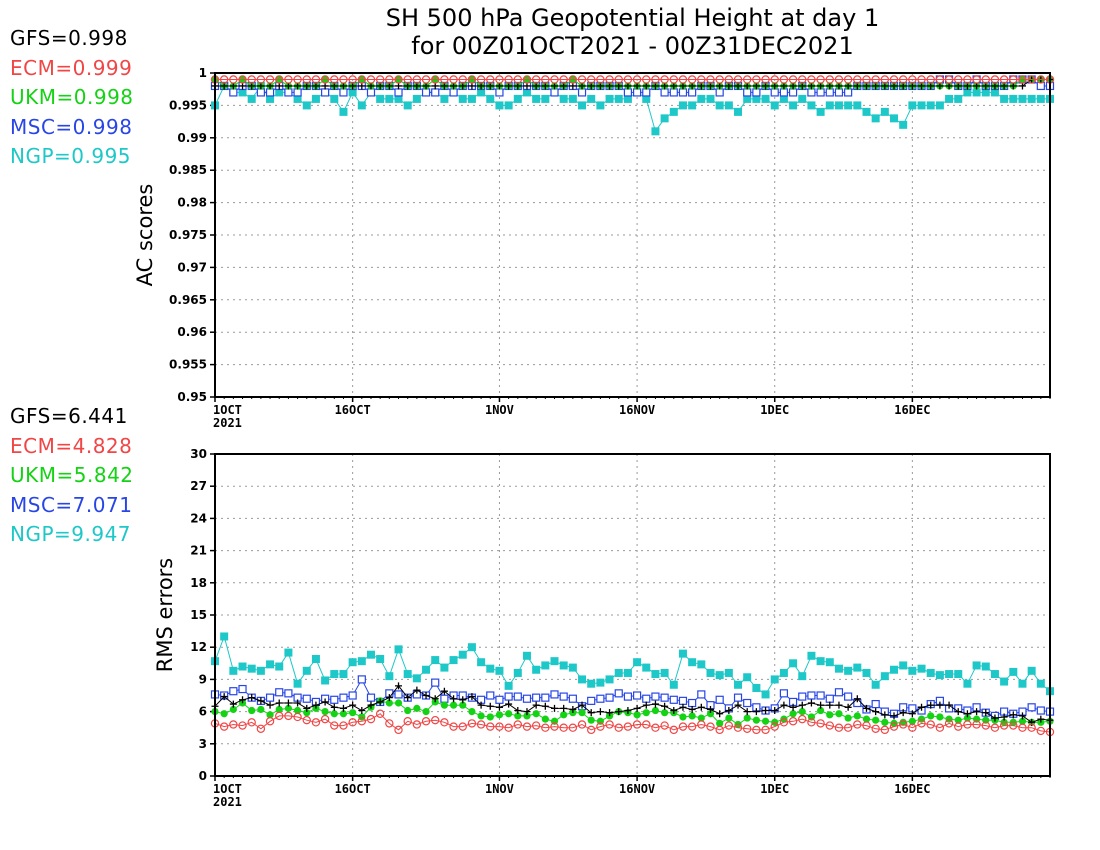  What do you see at coordinates (203, 744) in the screenshot?
I see `y-tick-label: 3` at bounding box center [203, 744].